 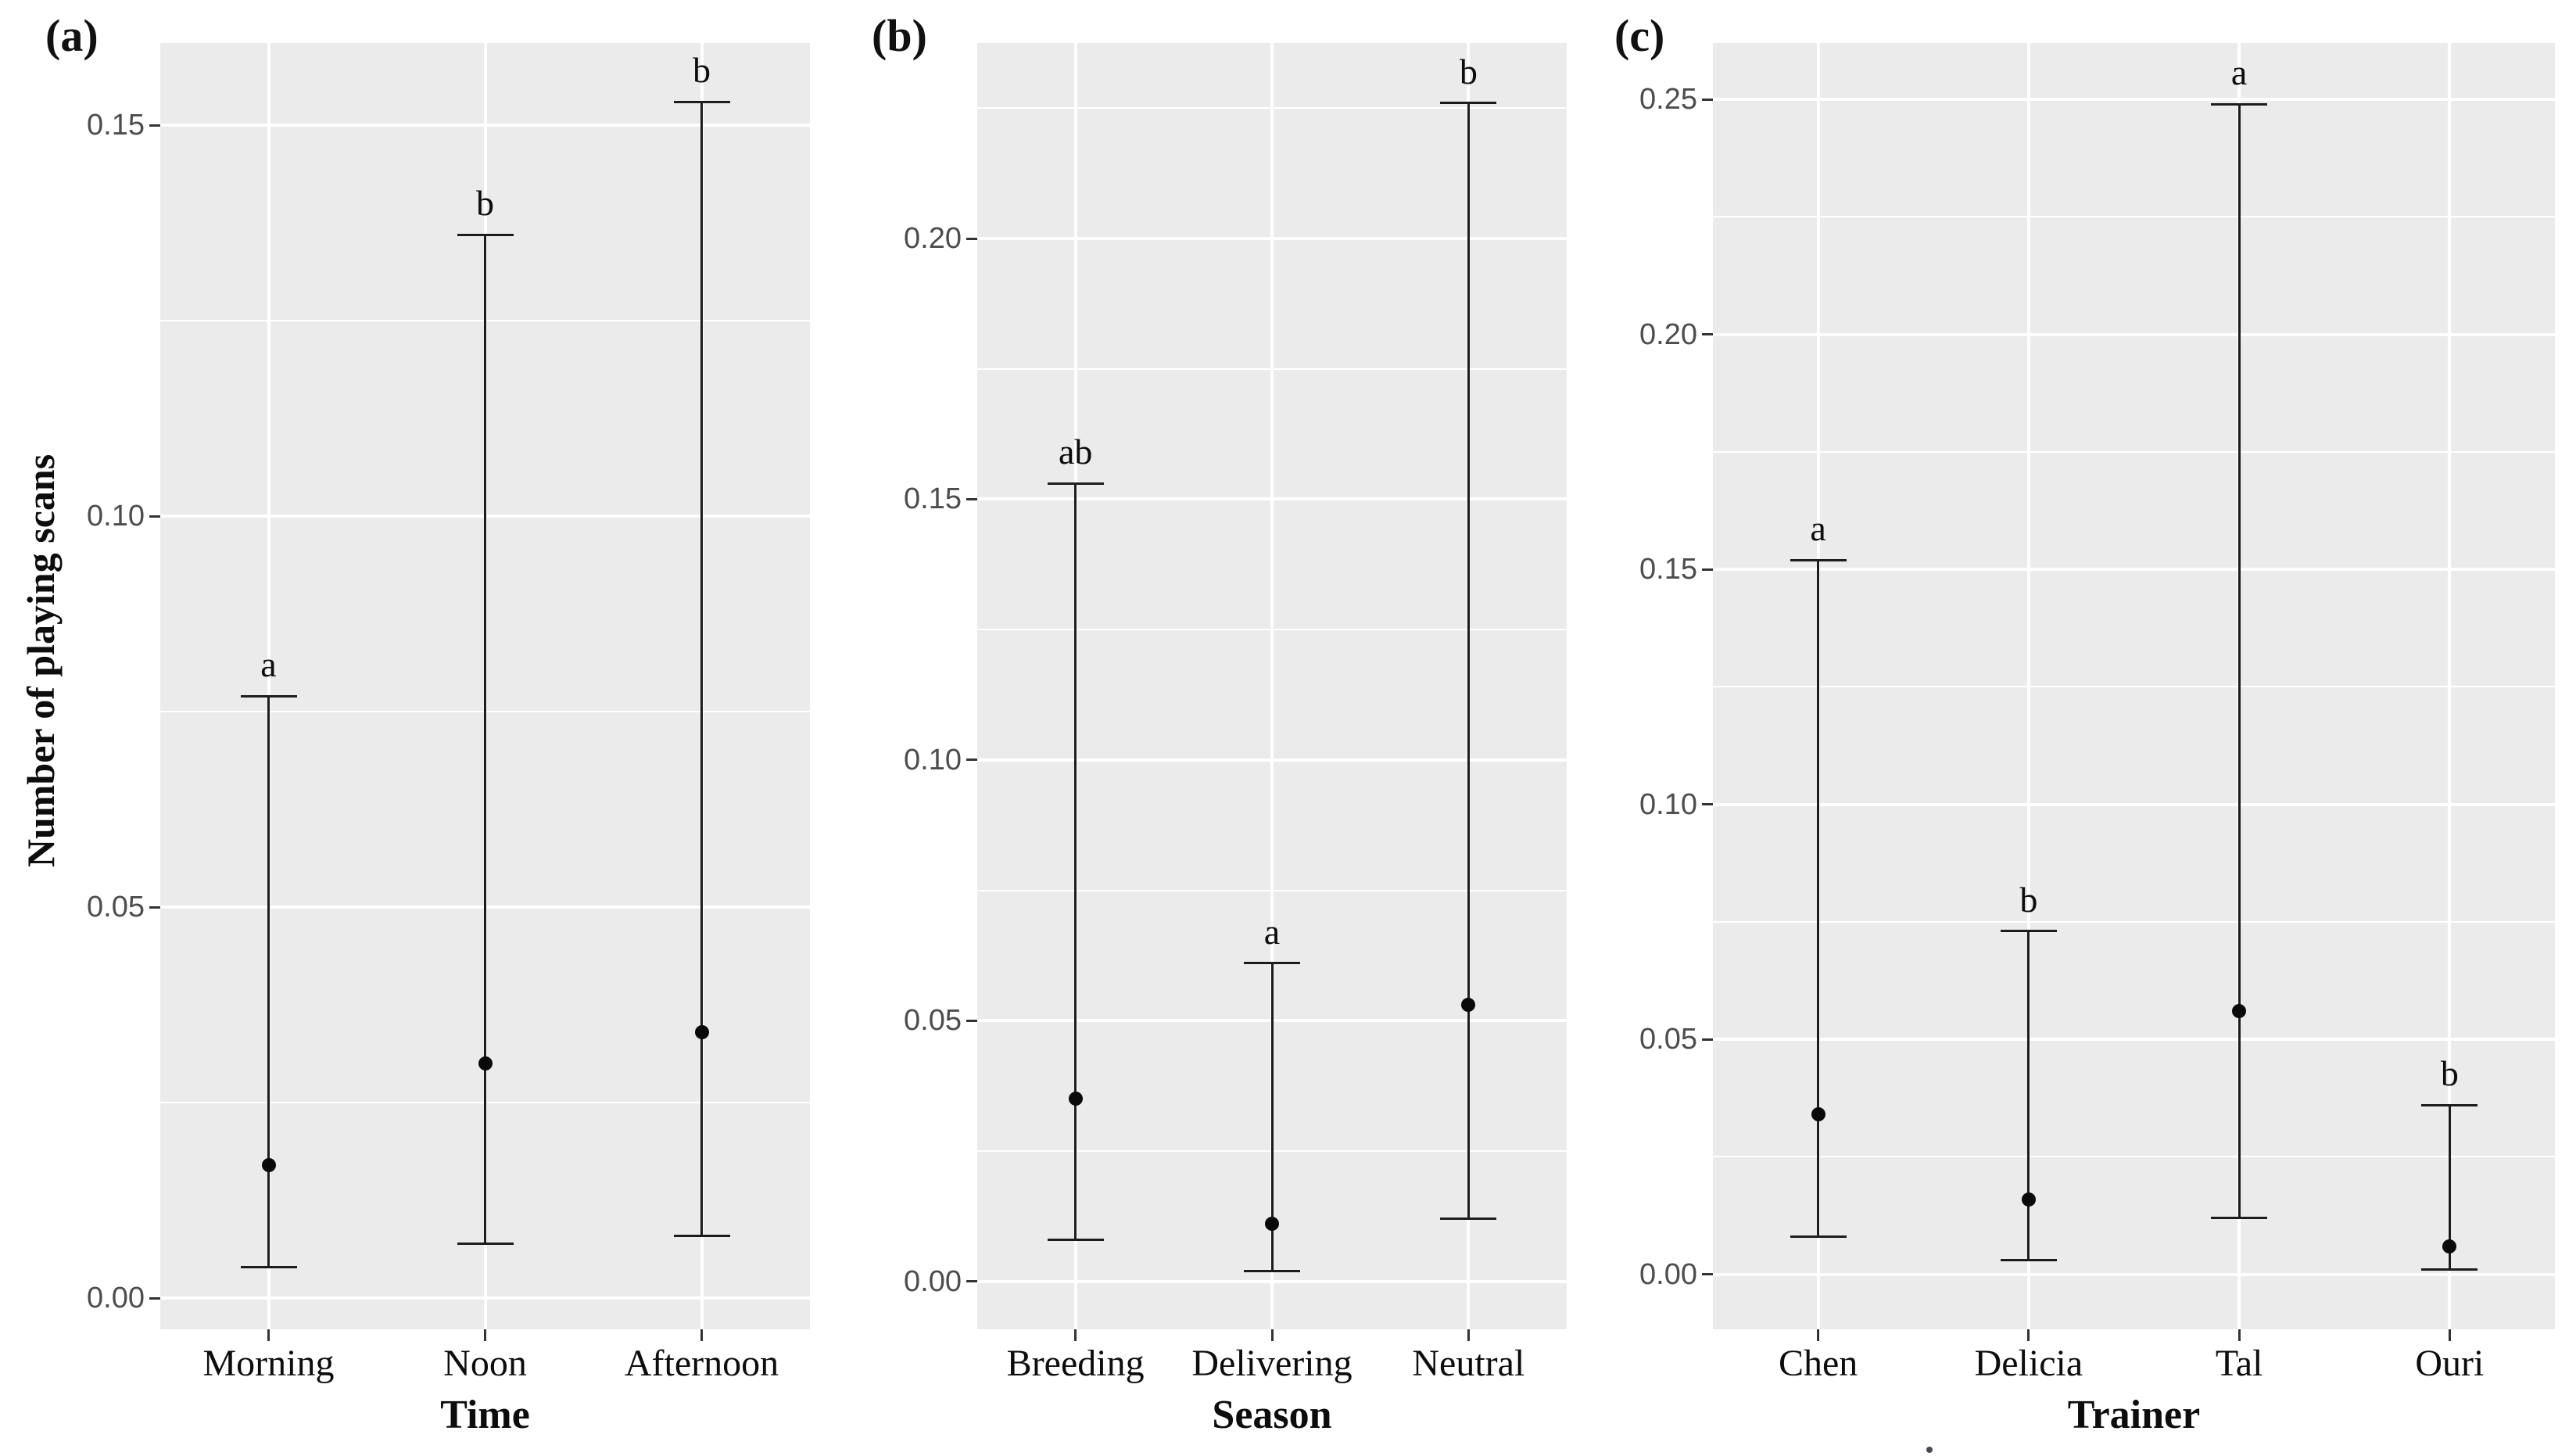 I want to click on x-axis-title-time: Time, so click(x=485, y=1415).